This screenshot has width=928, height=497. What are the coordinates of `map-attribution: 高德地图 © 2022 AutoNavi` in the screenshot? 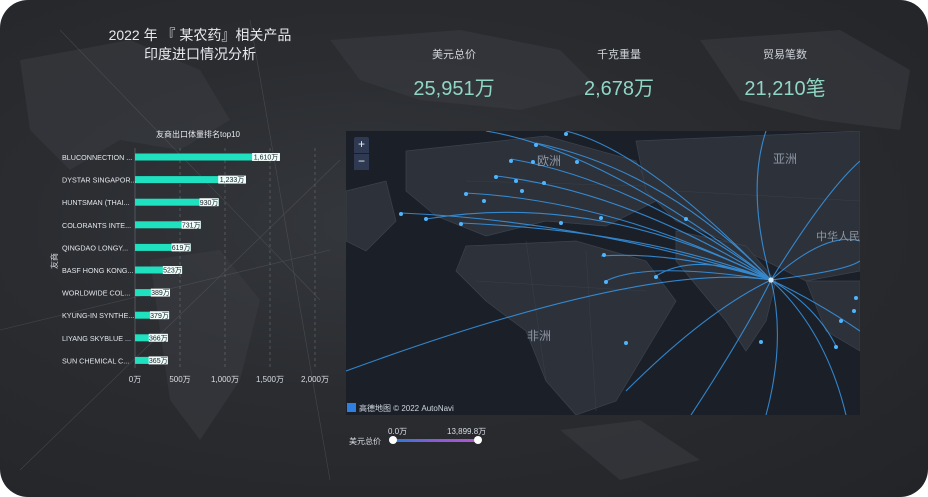 It's located at (400, 408).